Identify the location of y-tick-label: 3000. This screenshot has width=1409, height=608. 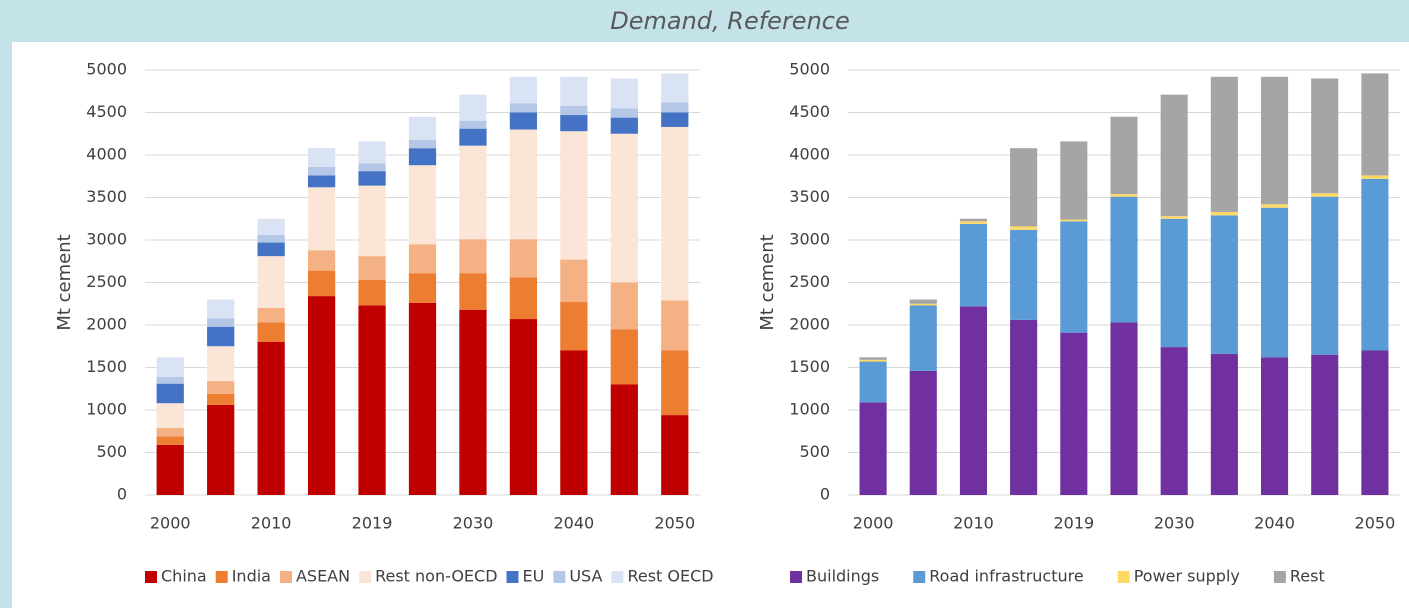
(809, 239).